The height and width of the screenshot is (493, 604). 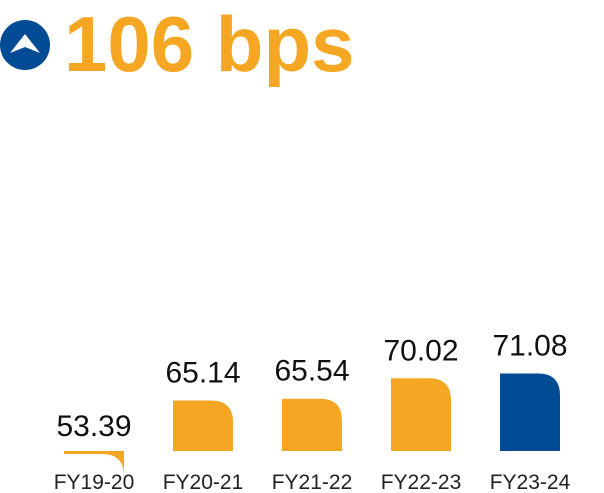 What do you see at coordinates (209, 44) in the screenshot?
I see `headline-value: 106 bps` at bounding box center [209, 44].